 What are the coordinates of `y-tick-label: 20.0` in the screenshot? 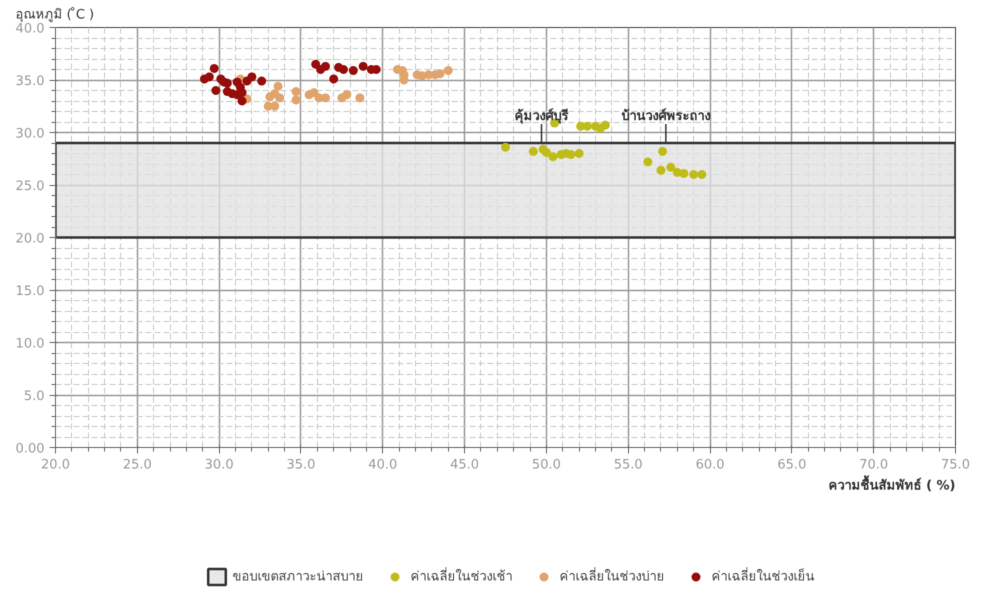 It's located at (30, 239).